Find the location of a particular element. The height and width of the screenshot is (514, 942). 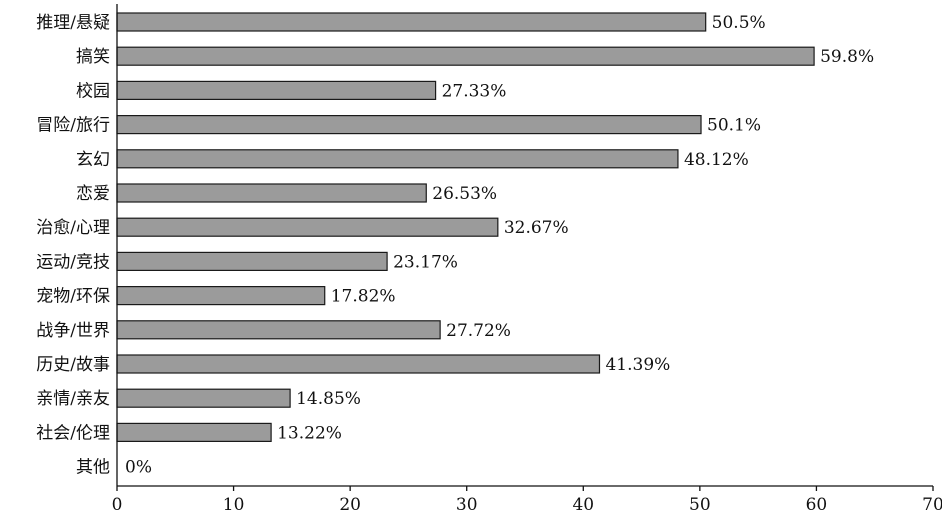

data-label: 0% is located at coordinates (138, 468).